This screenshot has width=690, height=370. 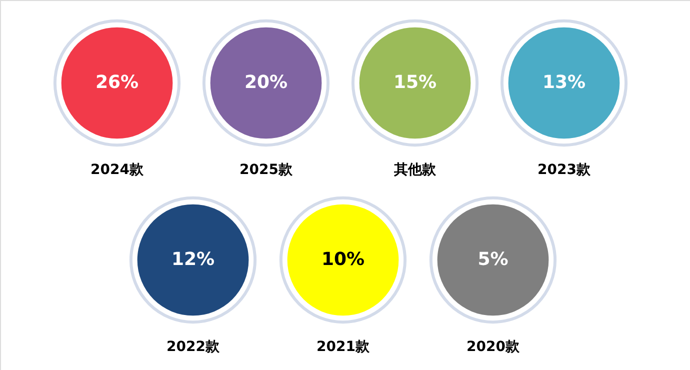 What do you see at coordinates (415, 82) in the screenshot?
I see `data-label: 15%` at bounding box center [415, 82].